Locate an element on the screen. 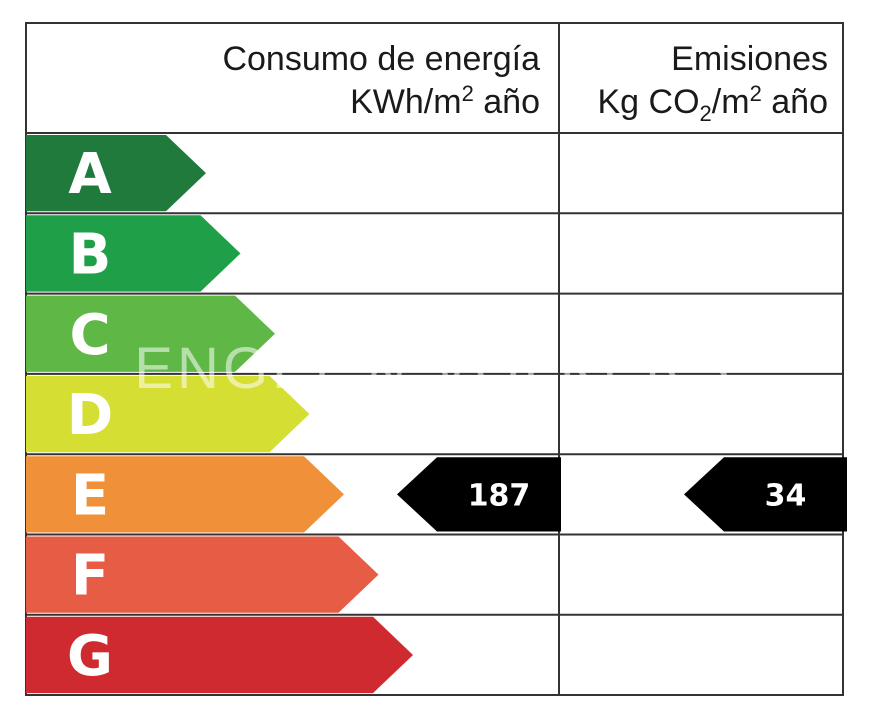 Image resolution: width=869 pixels, height=718 pixels. energy-rating-marker: 187 is located at coordinates (479, 494).